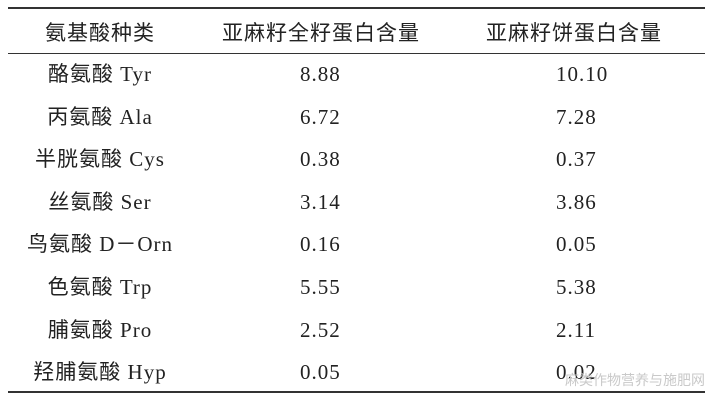  I want to click on table-cell: 10.10, so click(582, 74).